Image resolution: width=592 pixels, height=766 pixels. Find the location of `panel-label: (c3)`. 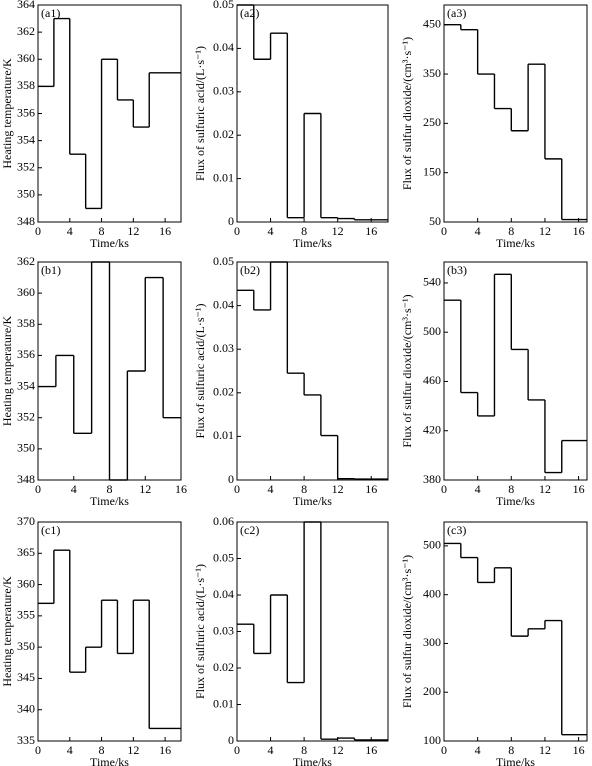

panel-label: (c3) is located at coordinates (456, 530).